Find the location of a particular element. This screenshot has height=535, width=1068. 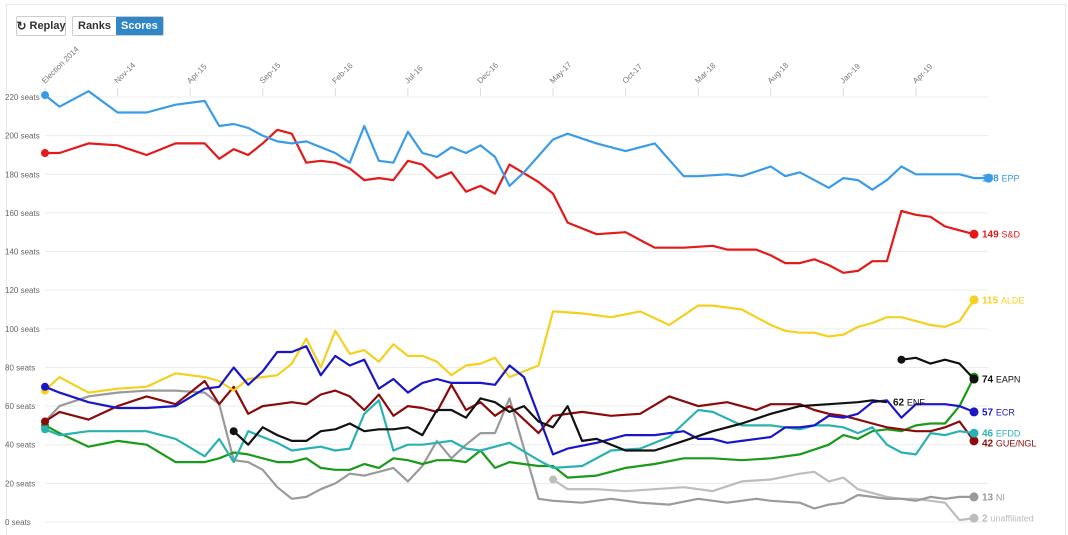

end-label-ni: 13 NI is located at coordinates (993, 497).